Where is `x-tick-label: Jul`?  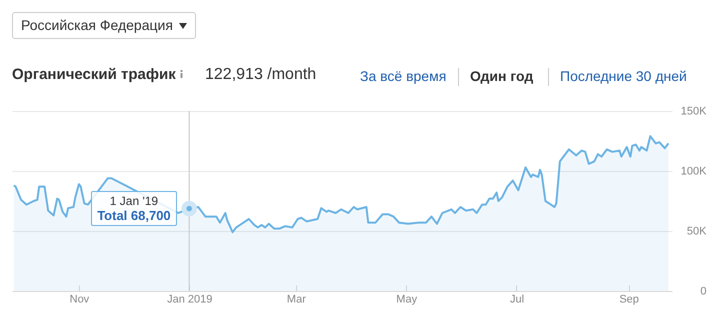 x-tick-label: Jul is located at coordinates (517, 300).